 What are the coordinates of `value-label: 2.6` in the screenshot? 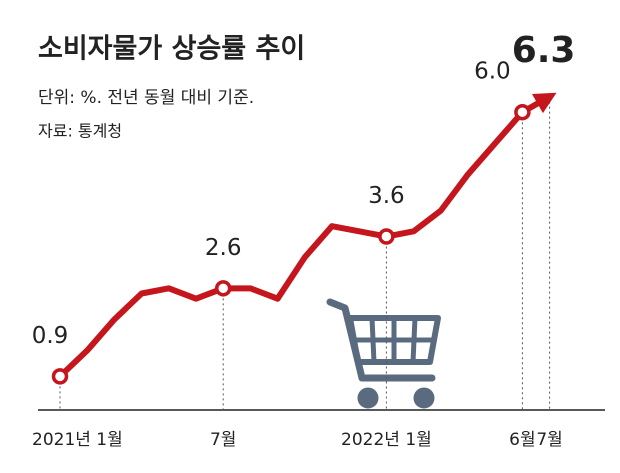 It's located at (223, 248).